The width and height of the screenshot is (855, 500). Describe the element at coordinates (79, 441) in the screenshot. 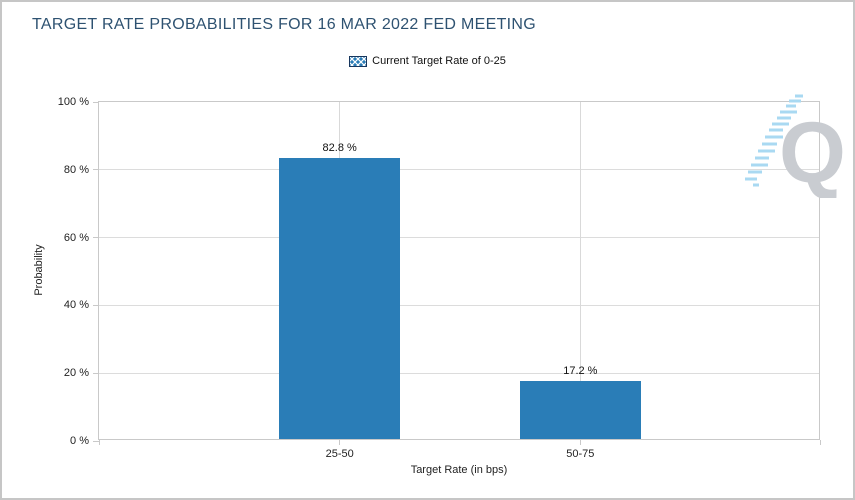

I see `y-tick-label: 0 %` at that location.